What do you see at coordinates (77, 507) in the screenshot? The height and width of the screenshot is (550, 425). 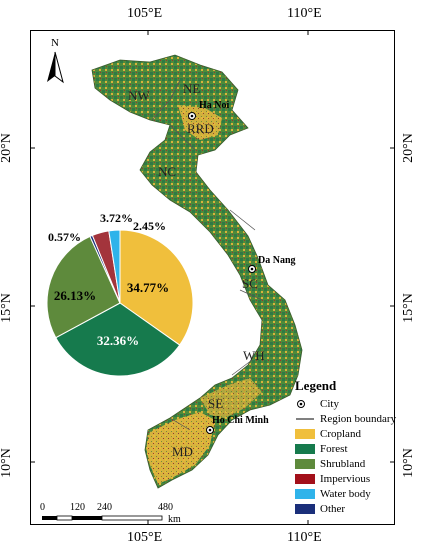 I see `scale-tick-120: 120` at bounding box center [77, 507].